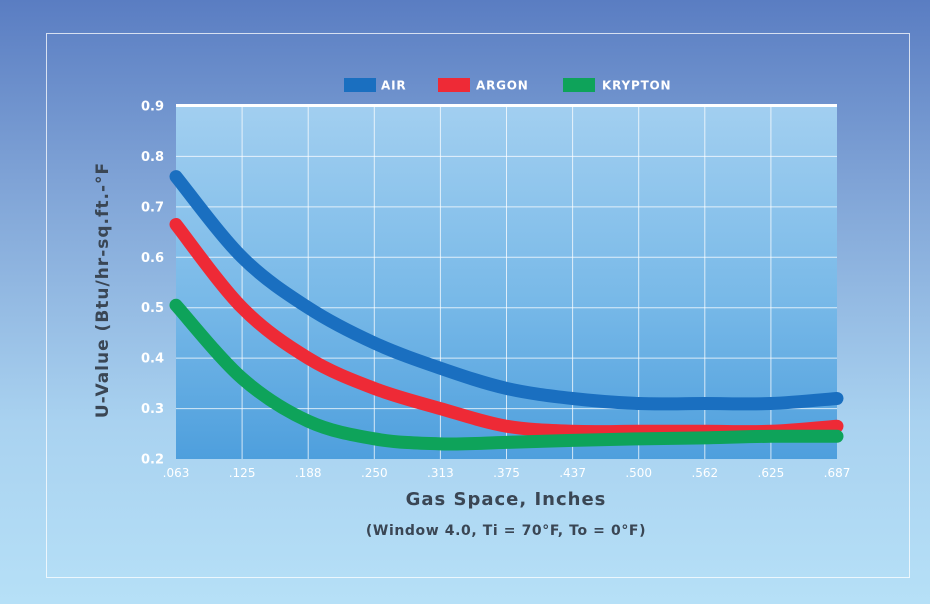 This screenshot has height=604, width=930. I want to click on y-tick-label: 0.4, so click(152, 359).